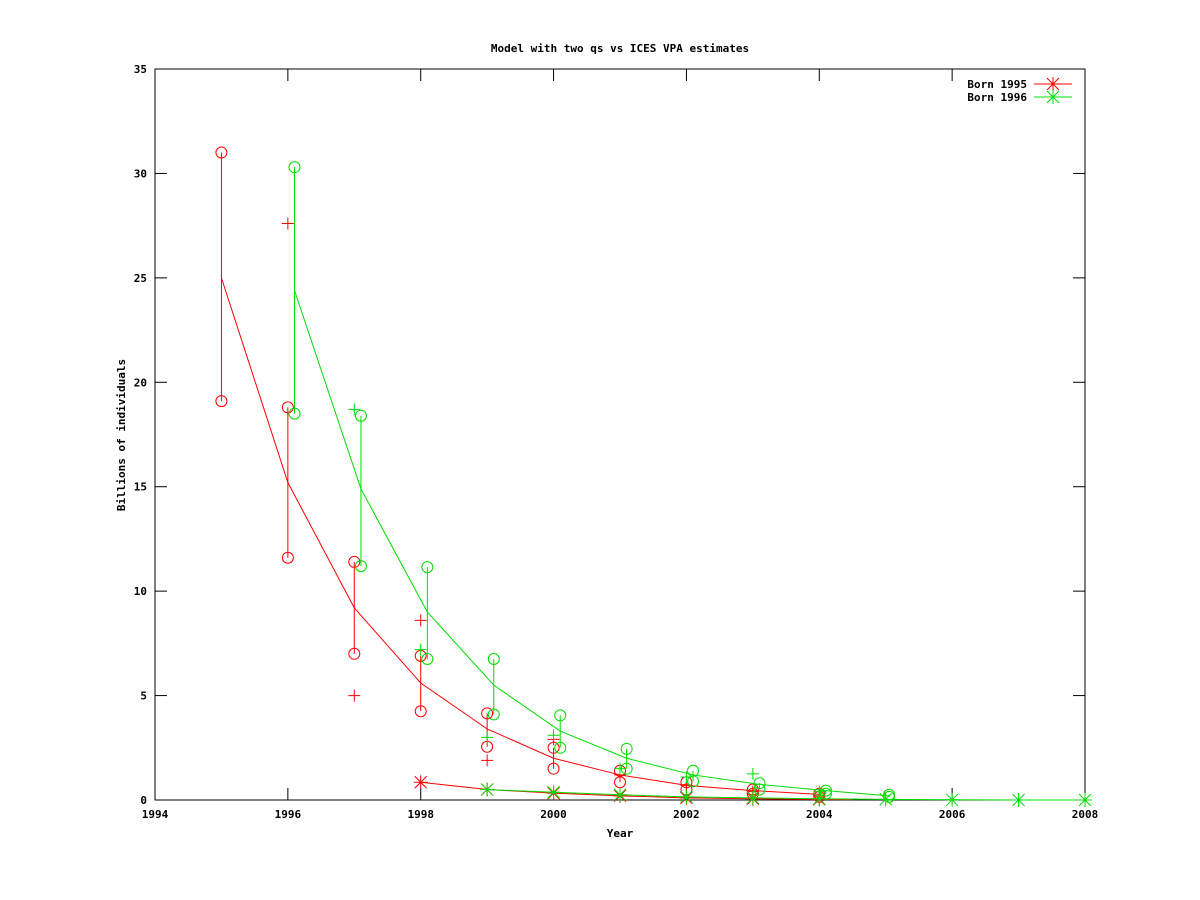  I want to click on x-tick-label: 2006, so click(952, 814).